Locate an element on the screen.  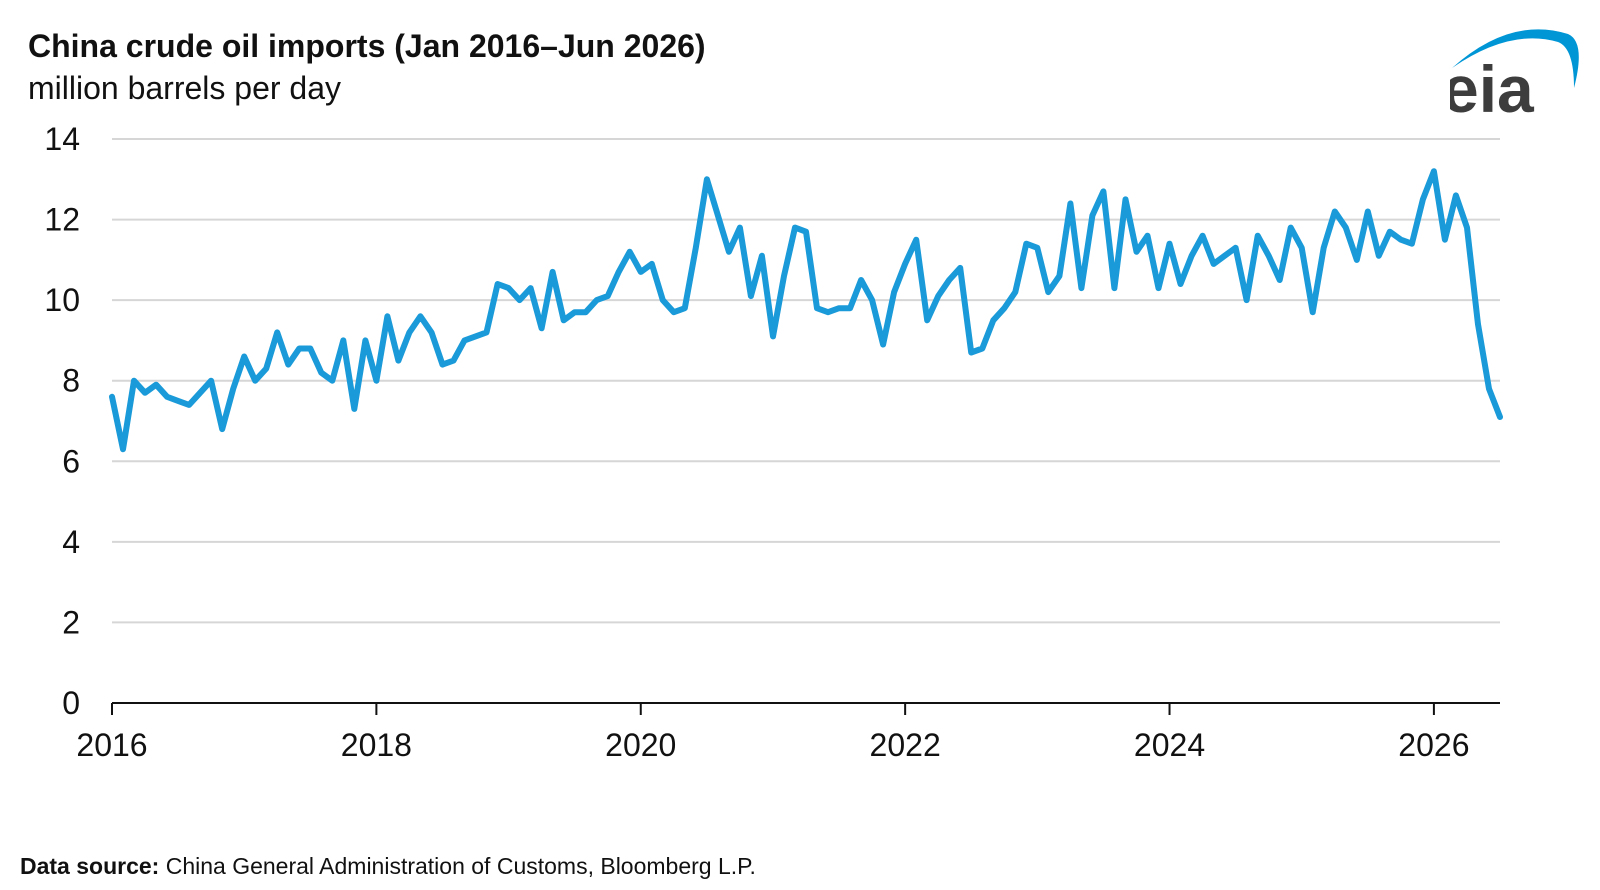
chart-subtitle: million barrels per day is located at coordinates (185, 88).